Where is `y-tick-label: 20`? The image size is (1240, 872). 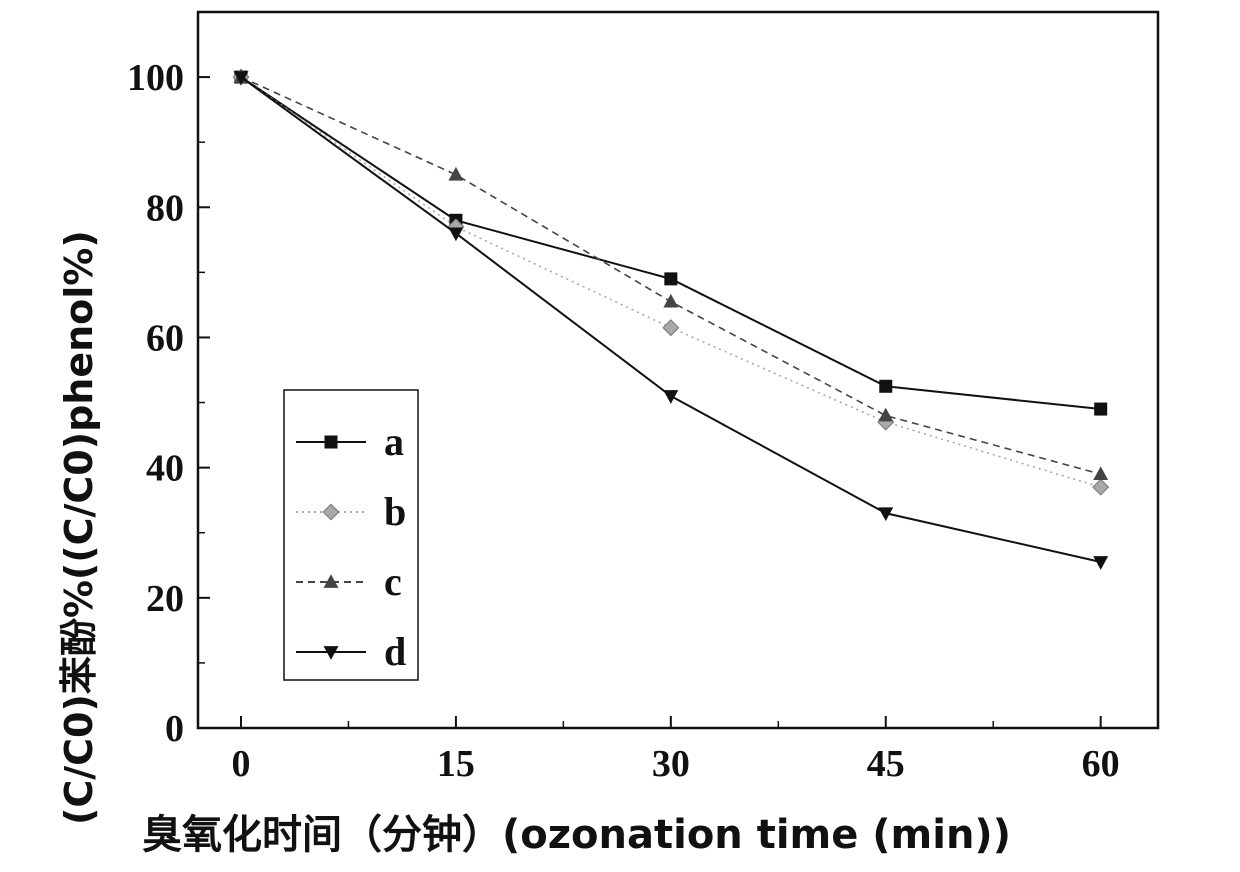 y-tick-label: 20 is located at coordinates (165, 599).